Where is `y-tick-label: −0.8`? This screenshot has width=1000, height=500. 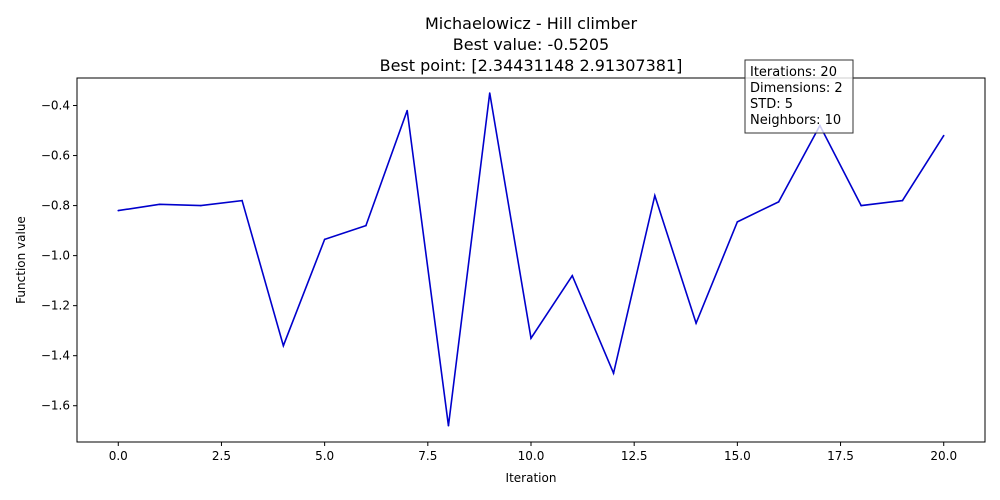
y-tick-label: −0.8 is located at coordinates (55, 206).